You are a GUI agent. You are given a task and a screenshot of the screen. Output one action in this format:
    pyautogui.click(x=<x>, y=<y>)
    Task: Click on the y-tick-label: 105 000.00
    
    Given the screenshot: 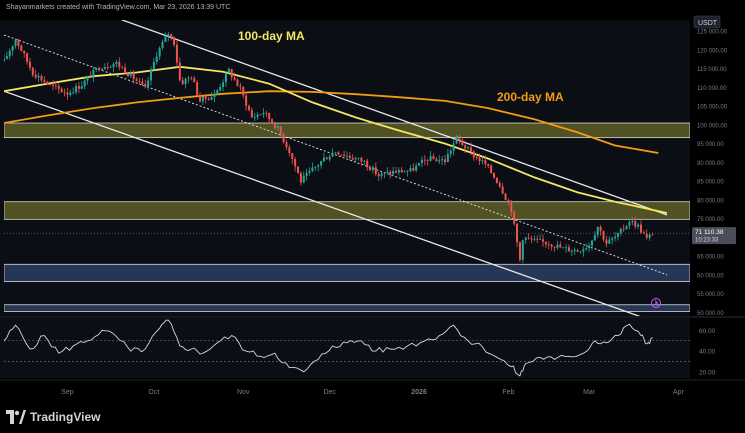 What is the action you would take?
    pyautogui.click(x=712, y=108)
    